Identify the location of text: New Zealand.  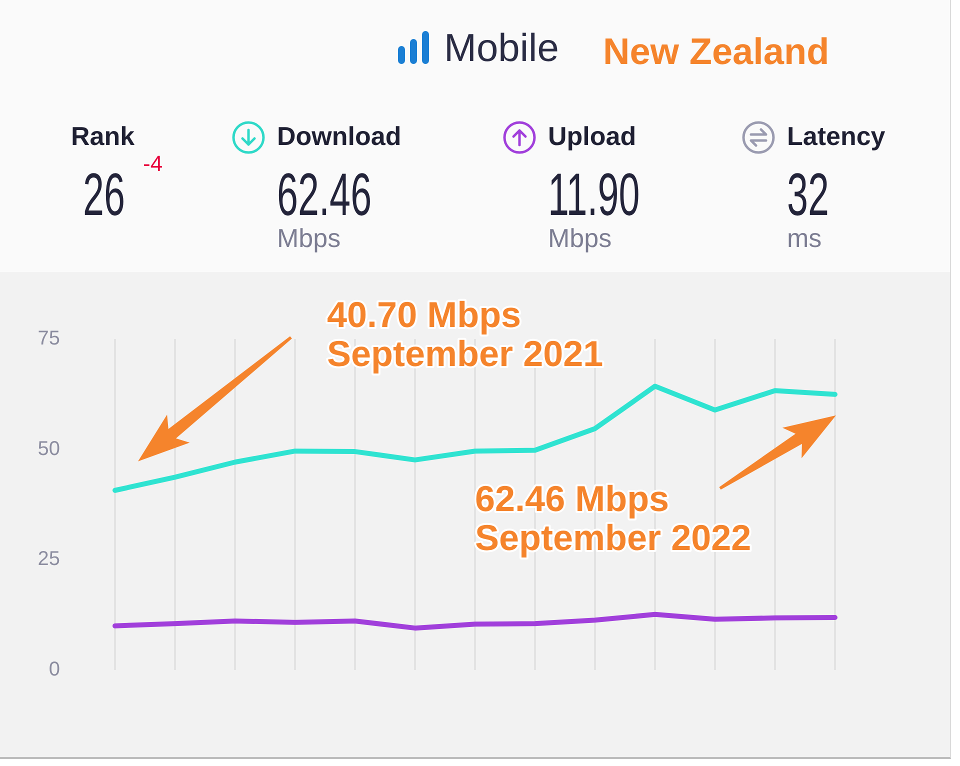
(716, 51).